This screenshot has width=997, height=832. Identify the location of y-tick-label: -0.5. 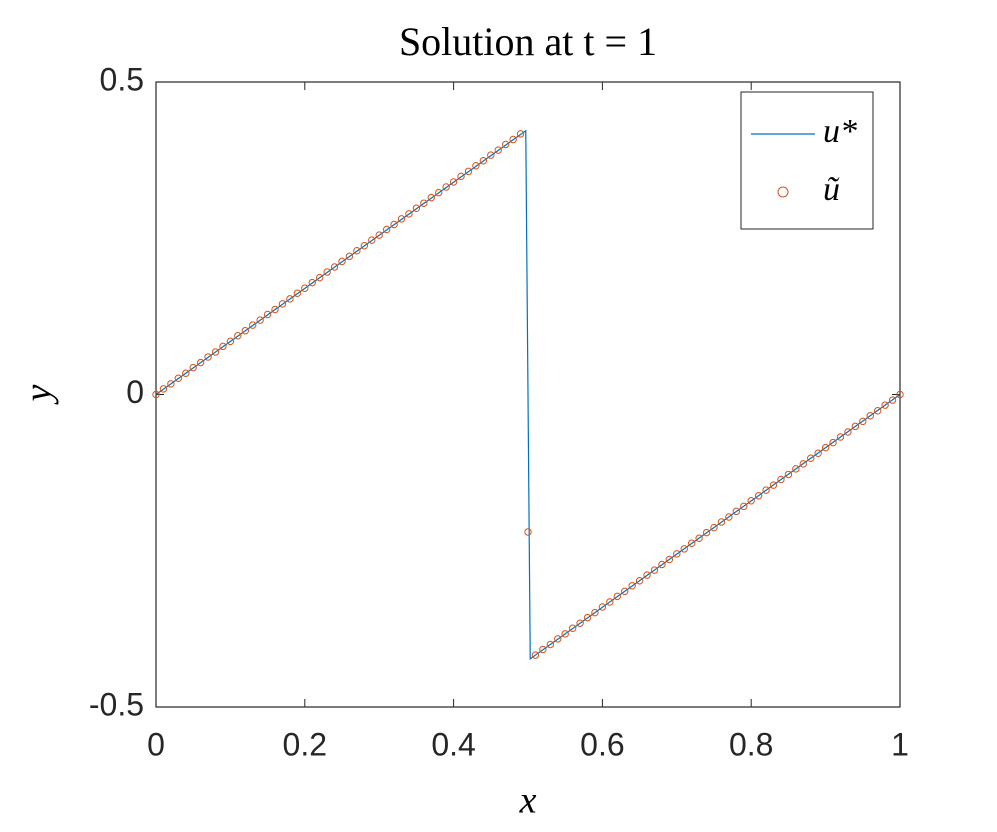
(116, 704).